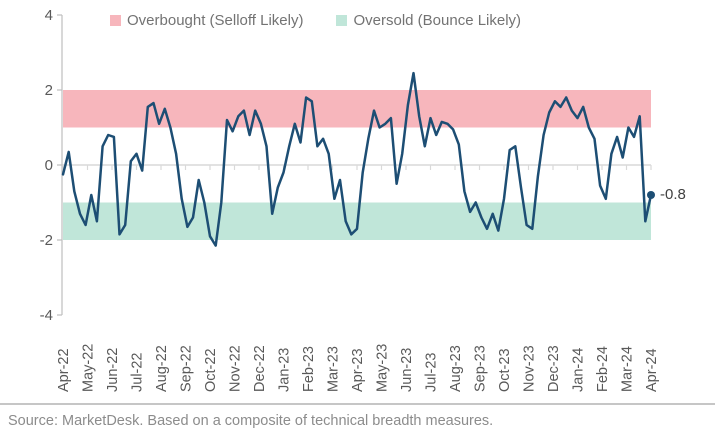 This screenshot has width=715, height=444. What do you see at coordinates (579, 370) in the screenshot?
I see `x-tick-label: Jan-24` at bounding box center [579, 370].